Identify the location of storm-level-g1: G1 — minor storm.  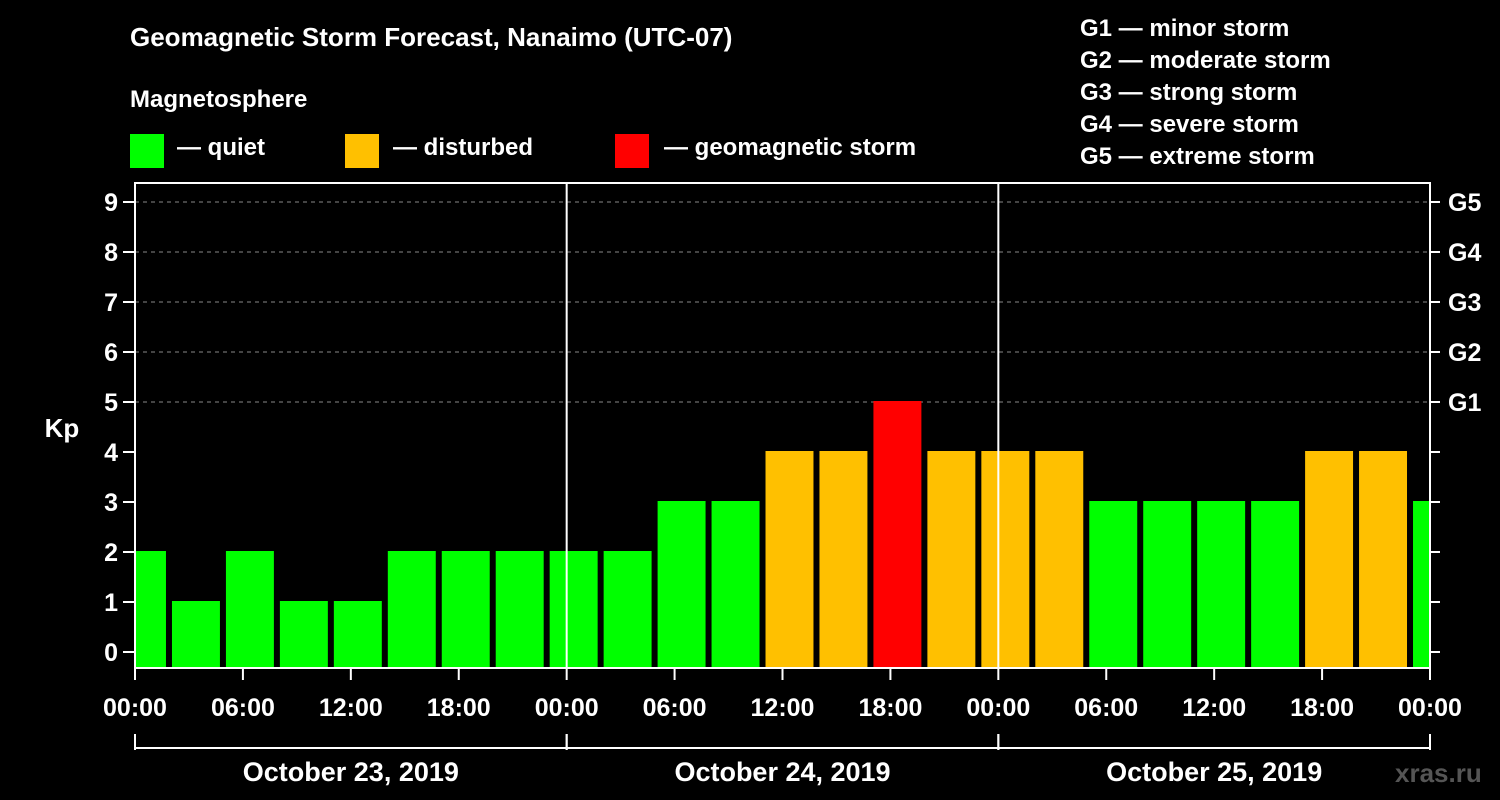
(1185, 28).